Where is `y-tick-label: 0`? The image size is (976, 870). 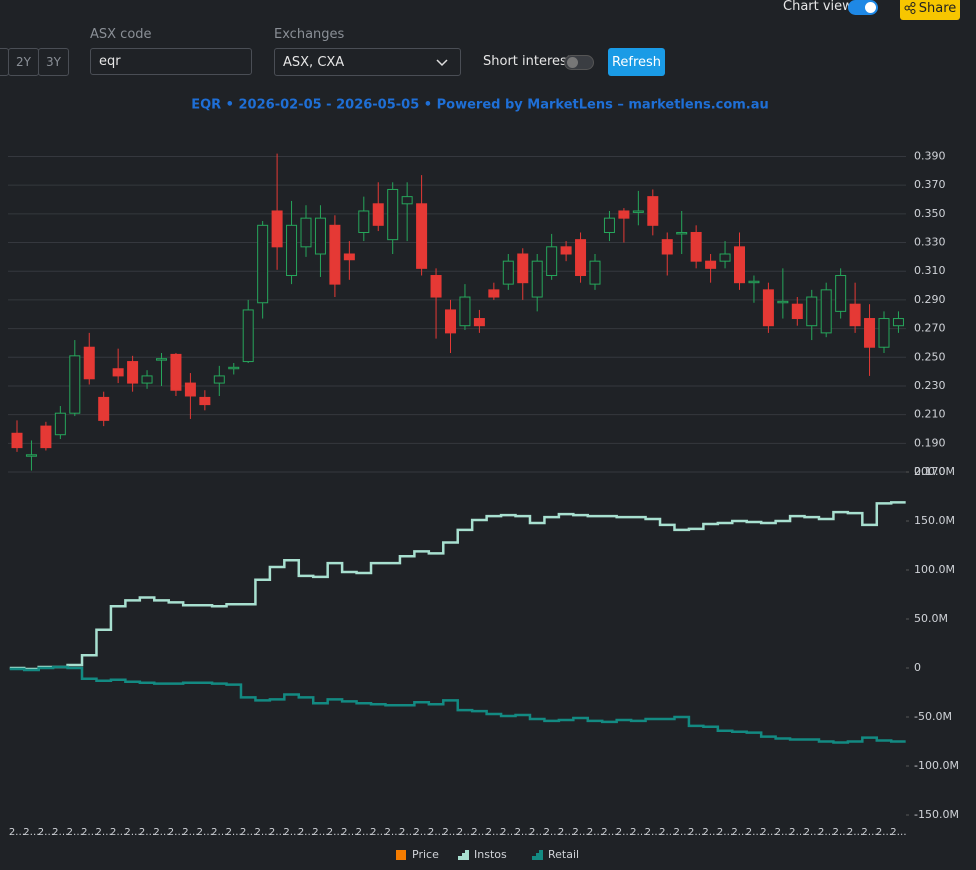 y-tick-label: 0 is located at coordinates (917, 667).